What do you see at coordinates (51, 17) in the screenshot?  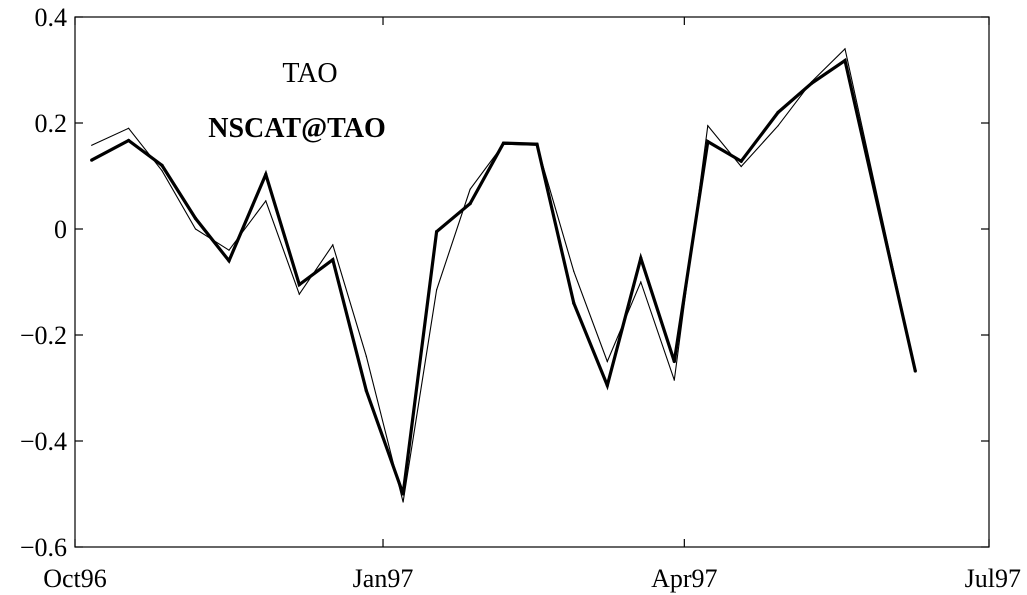 I see `y-tick-label: 0.4` at bounding box center [51, 17].